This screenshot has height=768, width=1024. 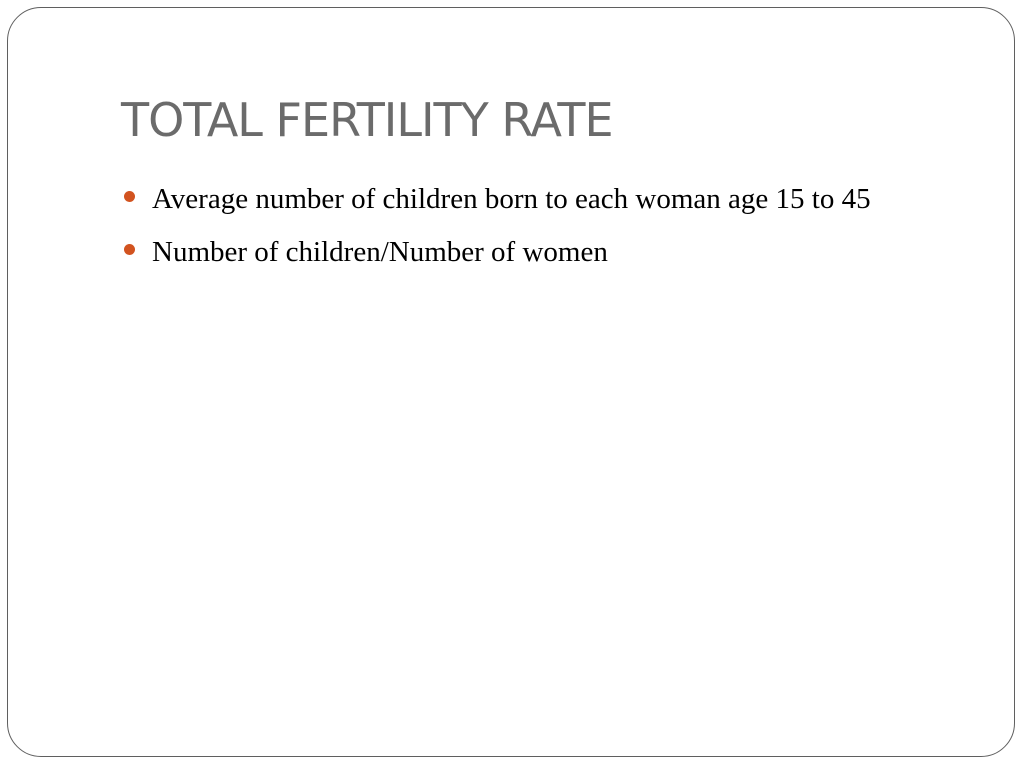 What do you see at coordinates (367, 120) in the screenshot?
I see `slide-title: TOTAL FERTILITY RATE` at bounding box center [367, 120].